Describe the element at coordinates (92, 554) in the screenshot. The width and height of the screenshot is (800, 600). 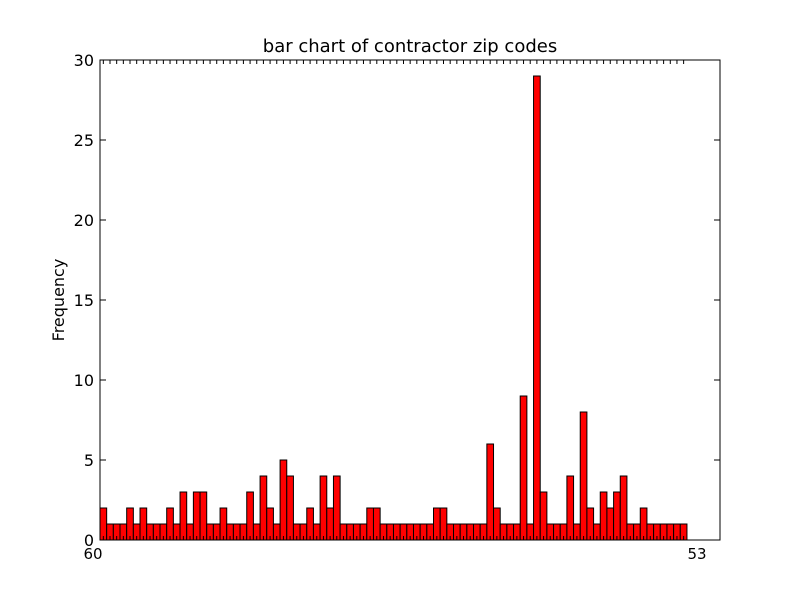
I see `x-tick-label-first: 60` at that location.